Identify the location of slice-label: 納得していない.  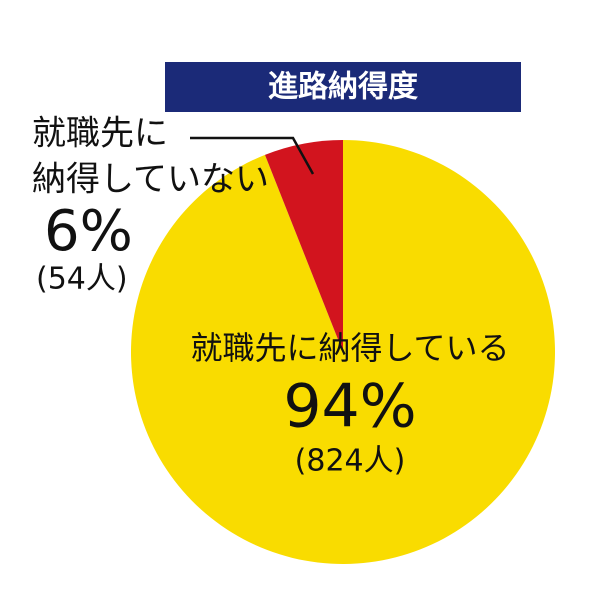
(150, 180).